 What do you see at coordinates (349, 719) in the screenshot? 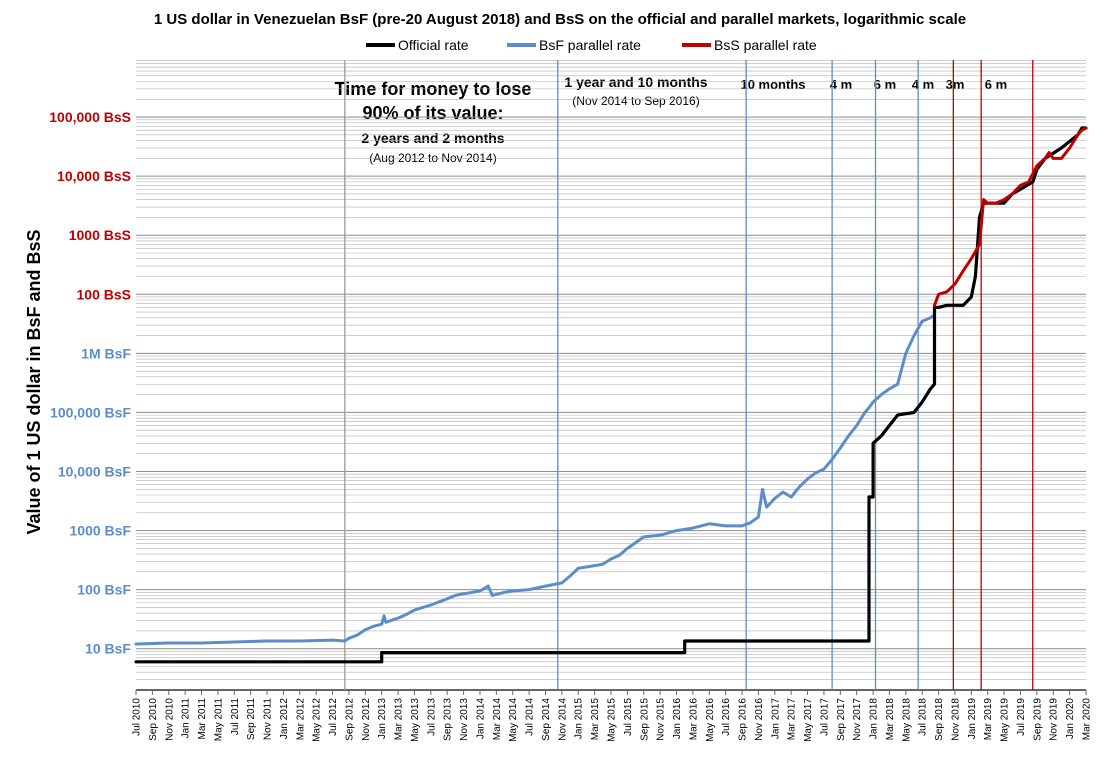
I see `x-tick-label: Sep 2012` at bounding box center [349, 719].